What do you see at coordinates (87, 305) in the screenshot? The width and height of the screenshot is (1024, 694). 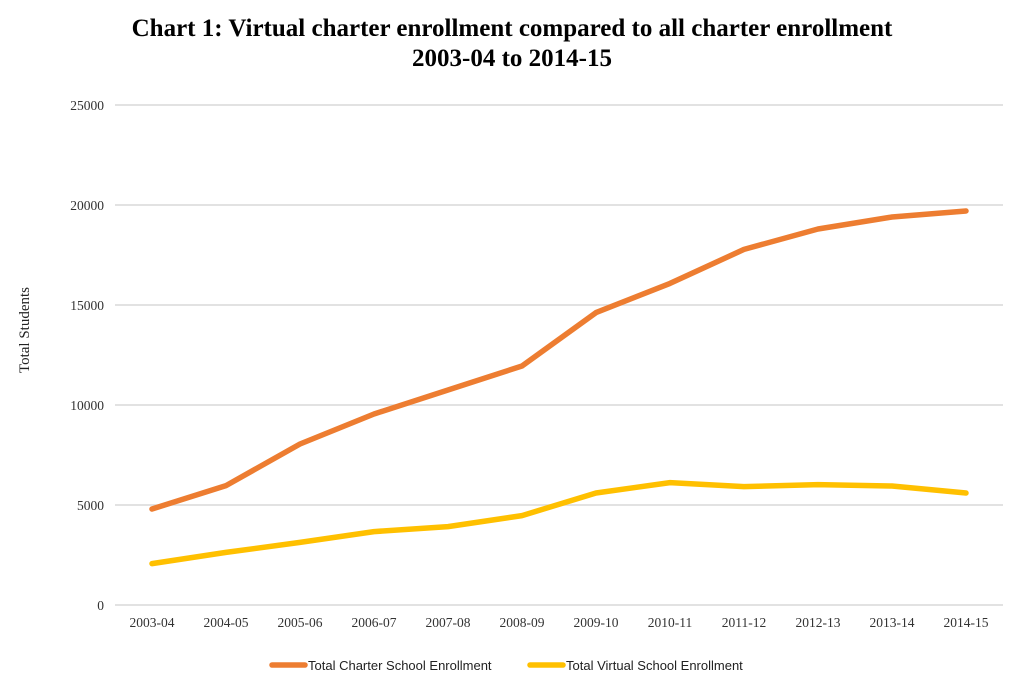 I see `y-tick-label: 15000` at bounding box center [87, 305].